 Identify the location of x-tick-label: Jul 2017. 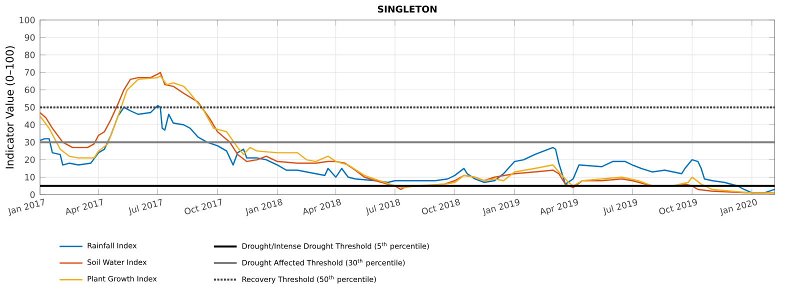
(145, 207).